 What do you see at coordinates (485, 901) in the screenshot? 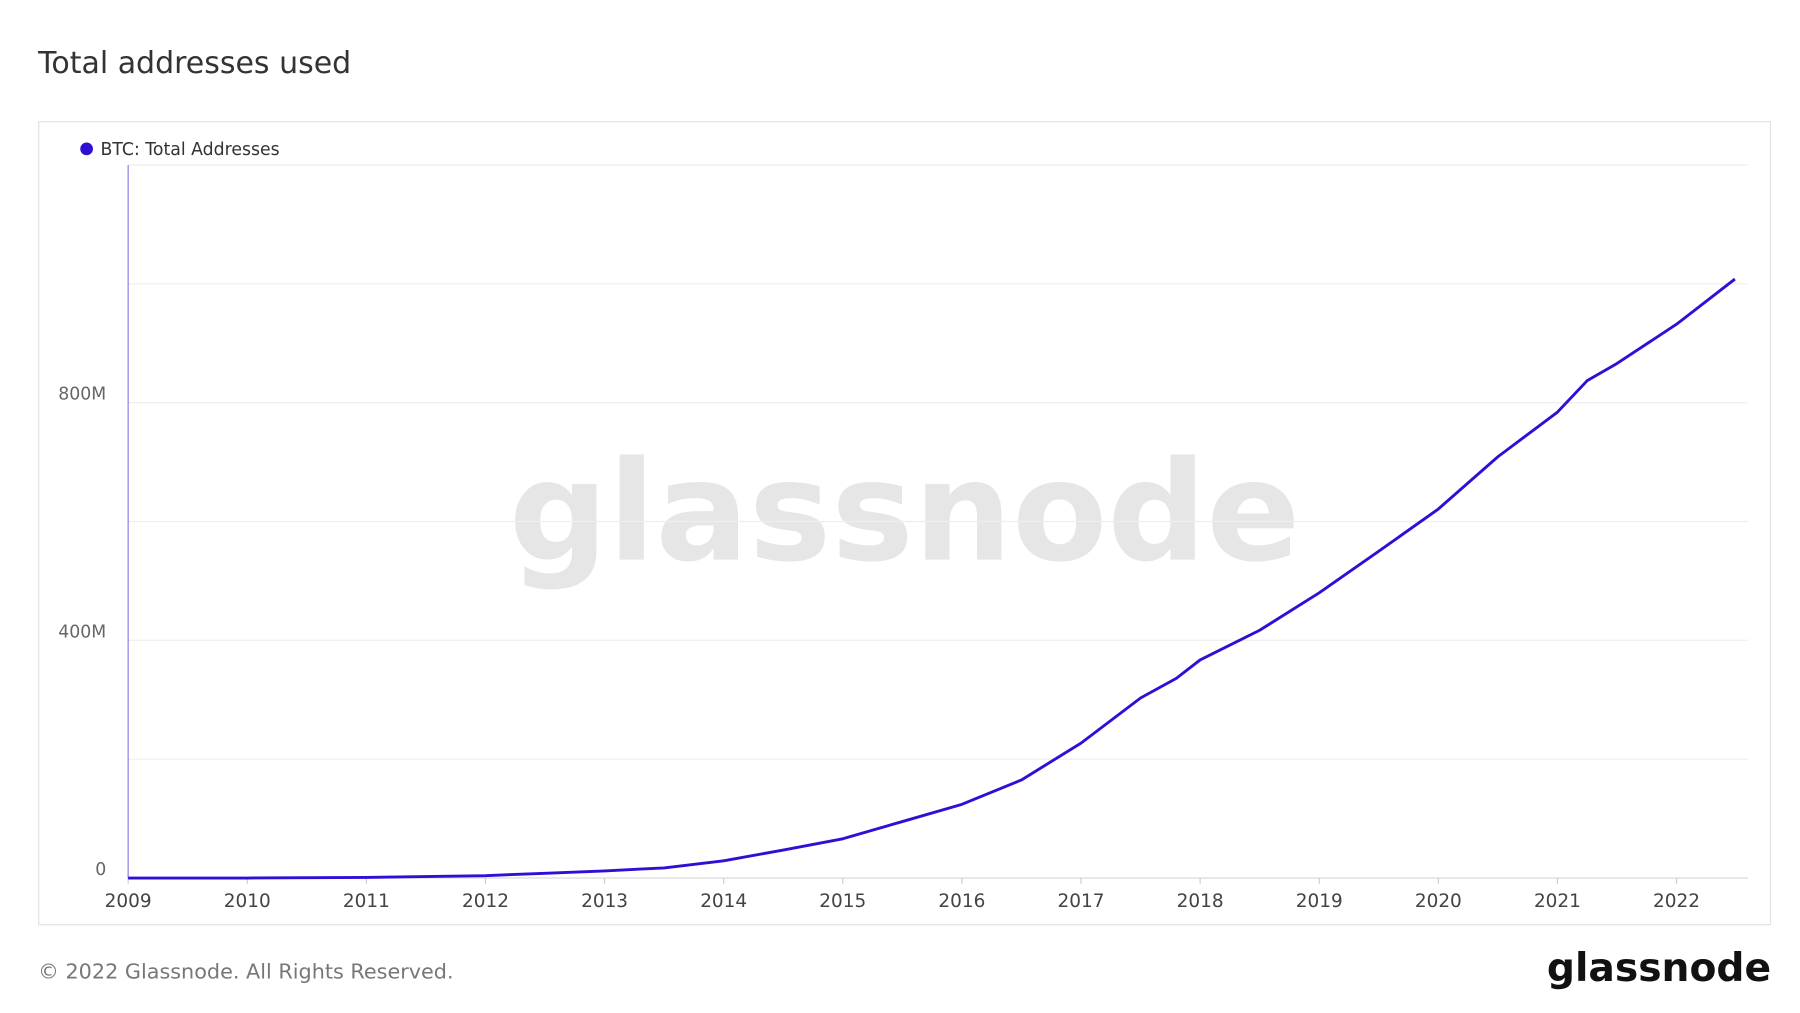
I see `x-tick-label: 2012` at bounding box center [485, 901].